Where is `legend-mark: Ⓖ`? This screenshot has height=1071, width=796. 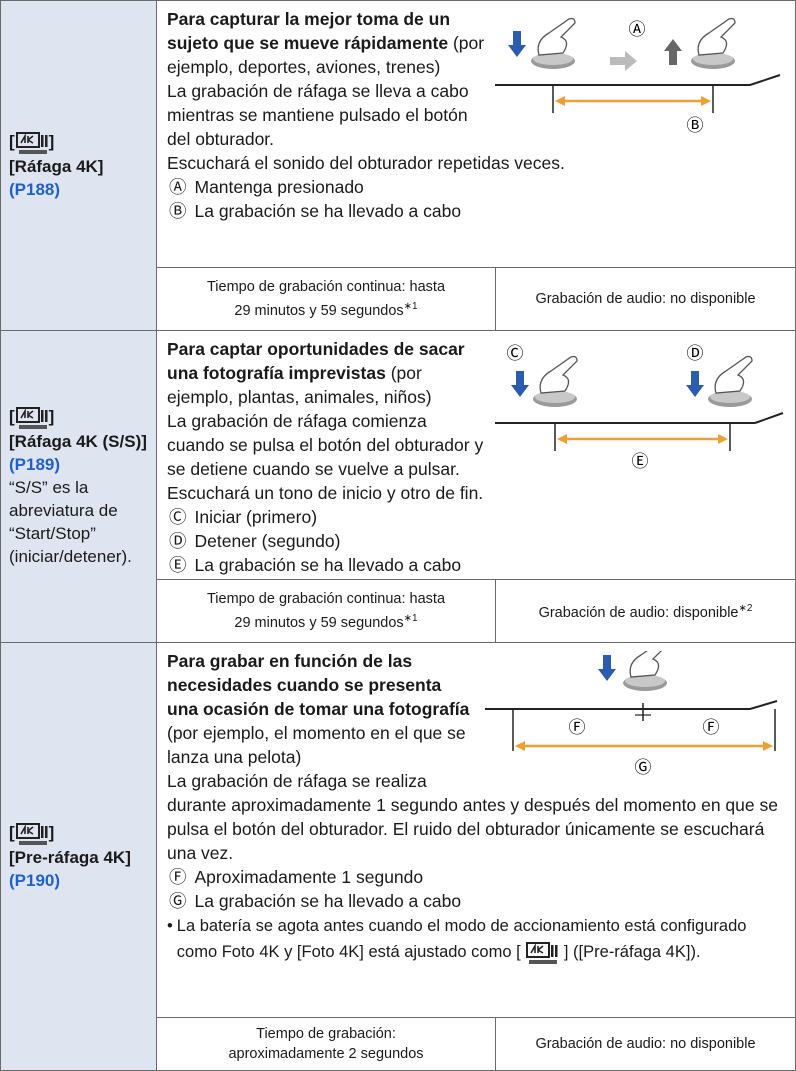
legend-mark: Ⓖ is located at coordinates (178, 901).